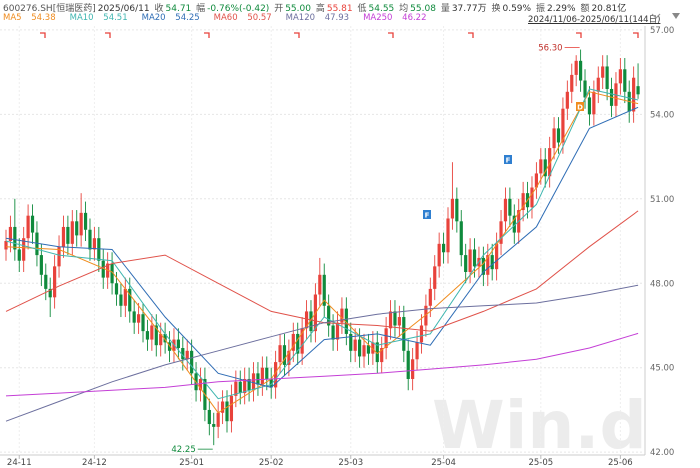 The image size is (700, 468). I want to click on x-tick-label: 25-04, so click(443, 463).